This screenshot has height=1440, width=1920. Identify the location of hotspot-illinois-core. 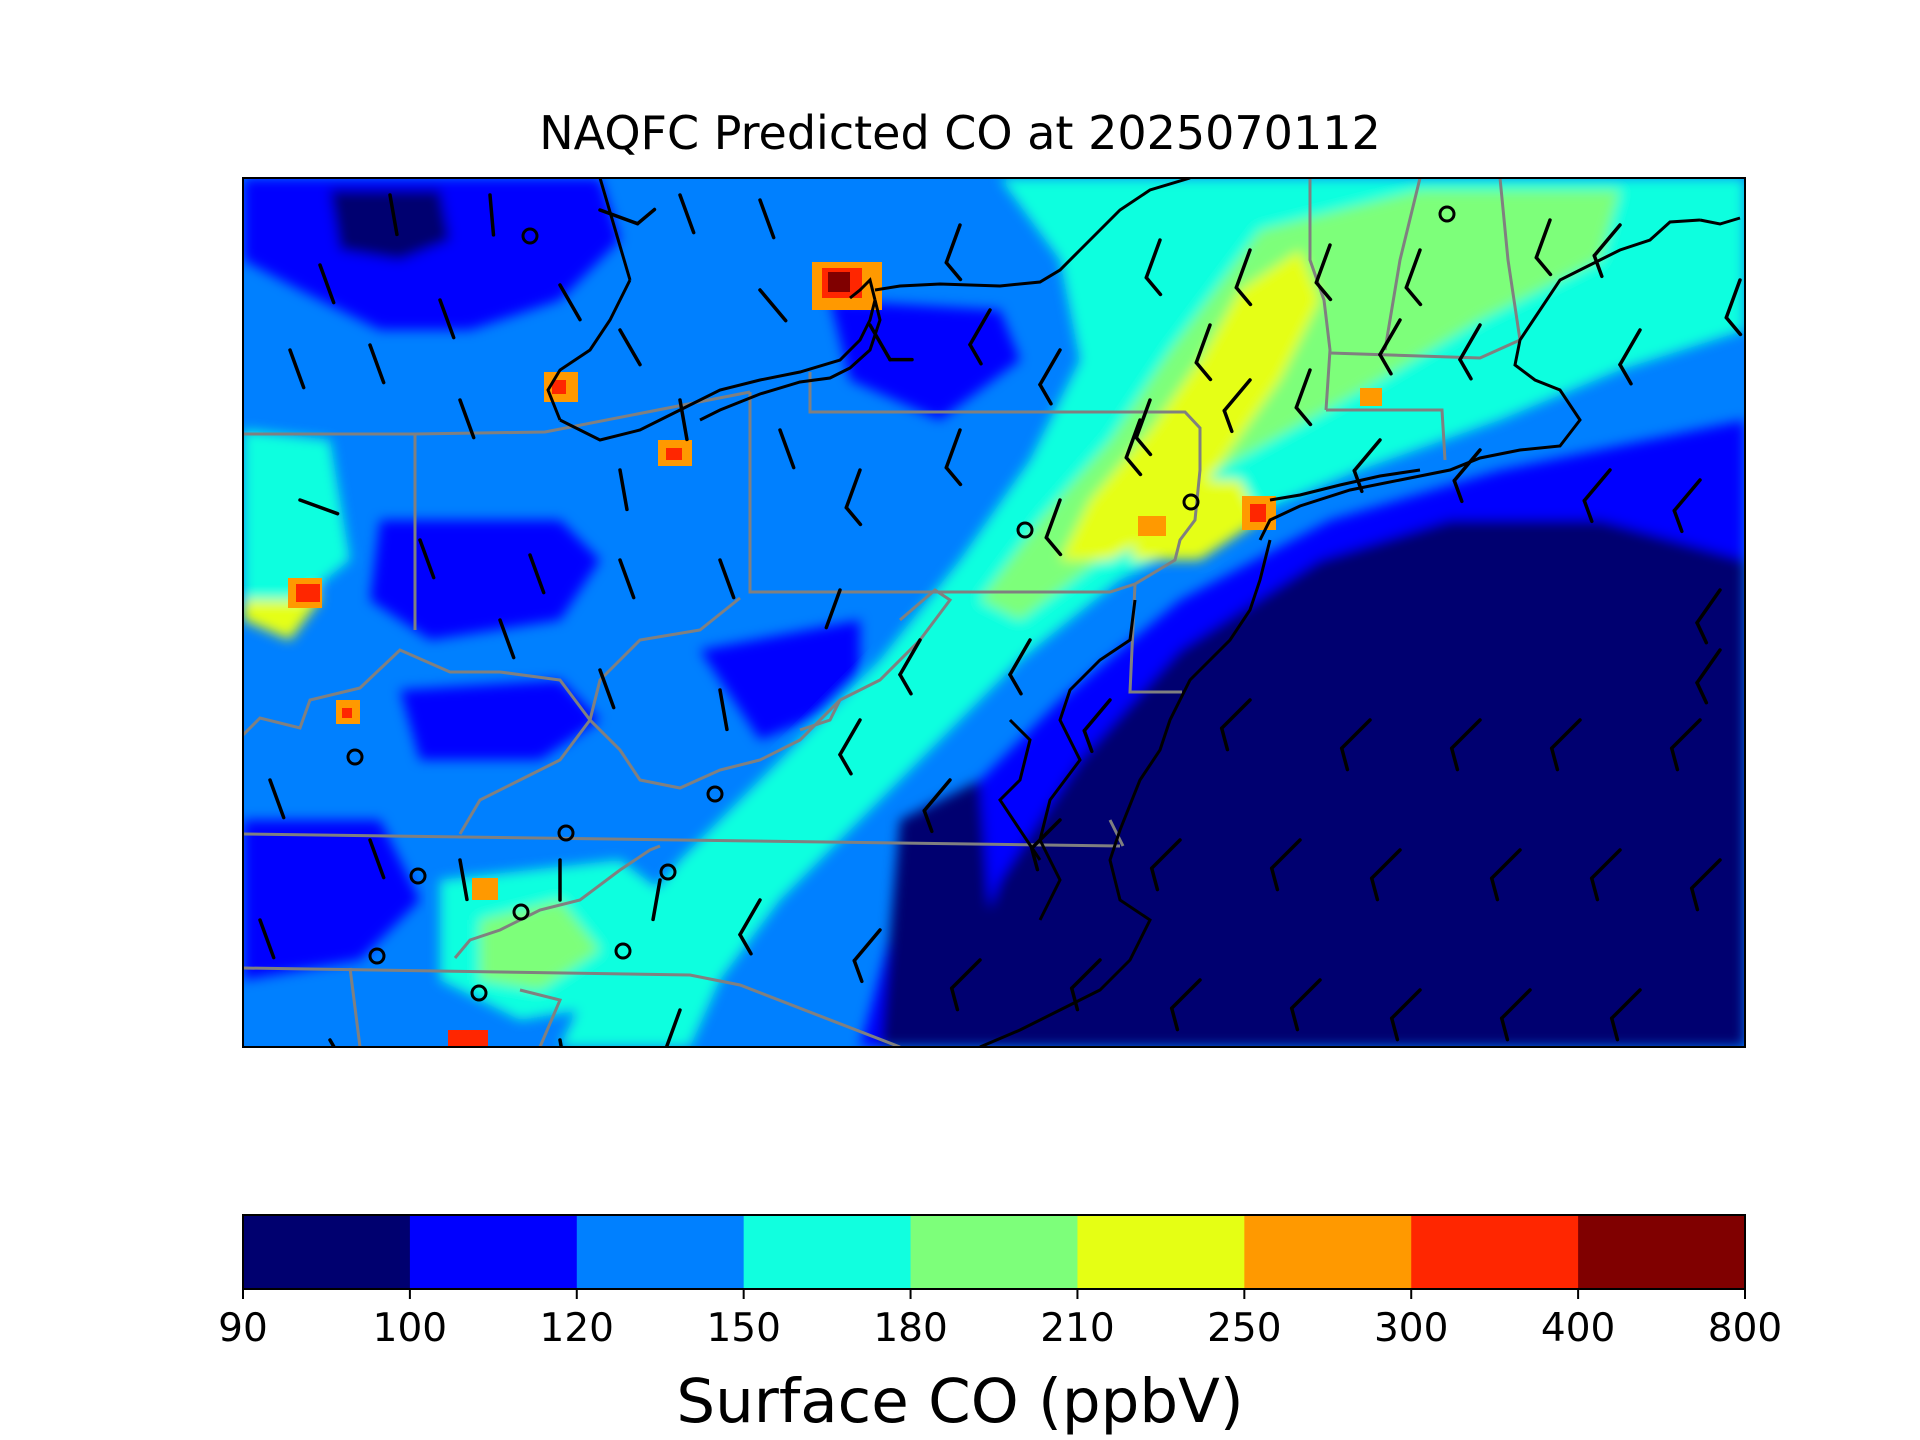
(308, 593).